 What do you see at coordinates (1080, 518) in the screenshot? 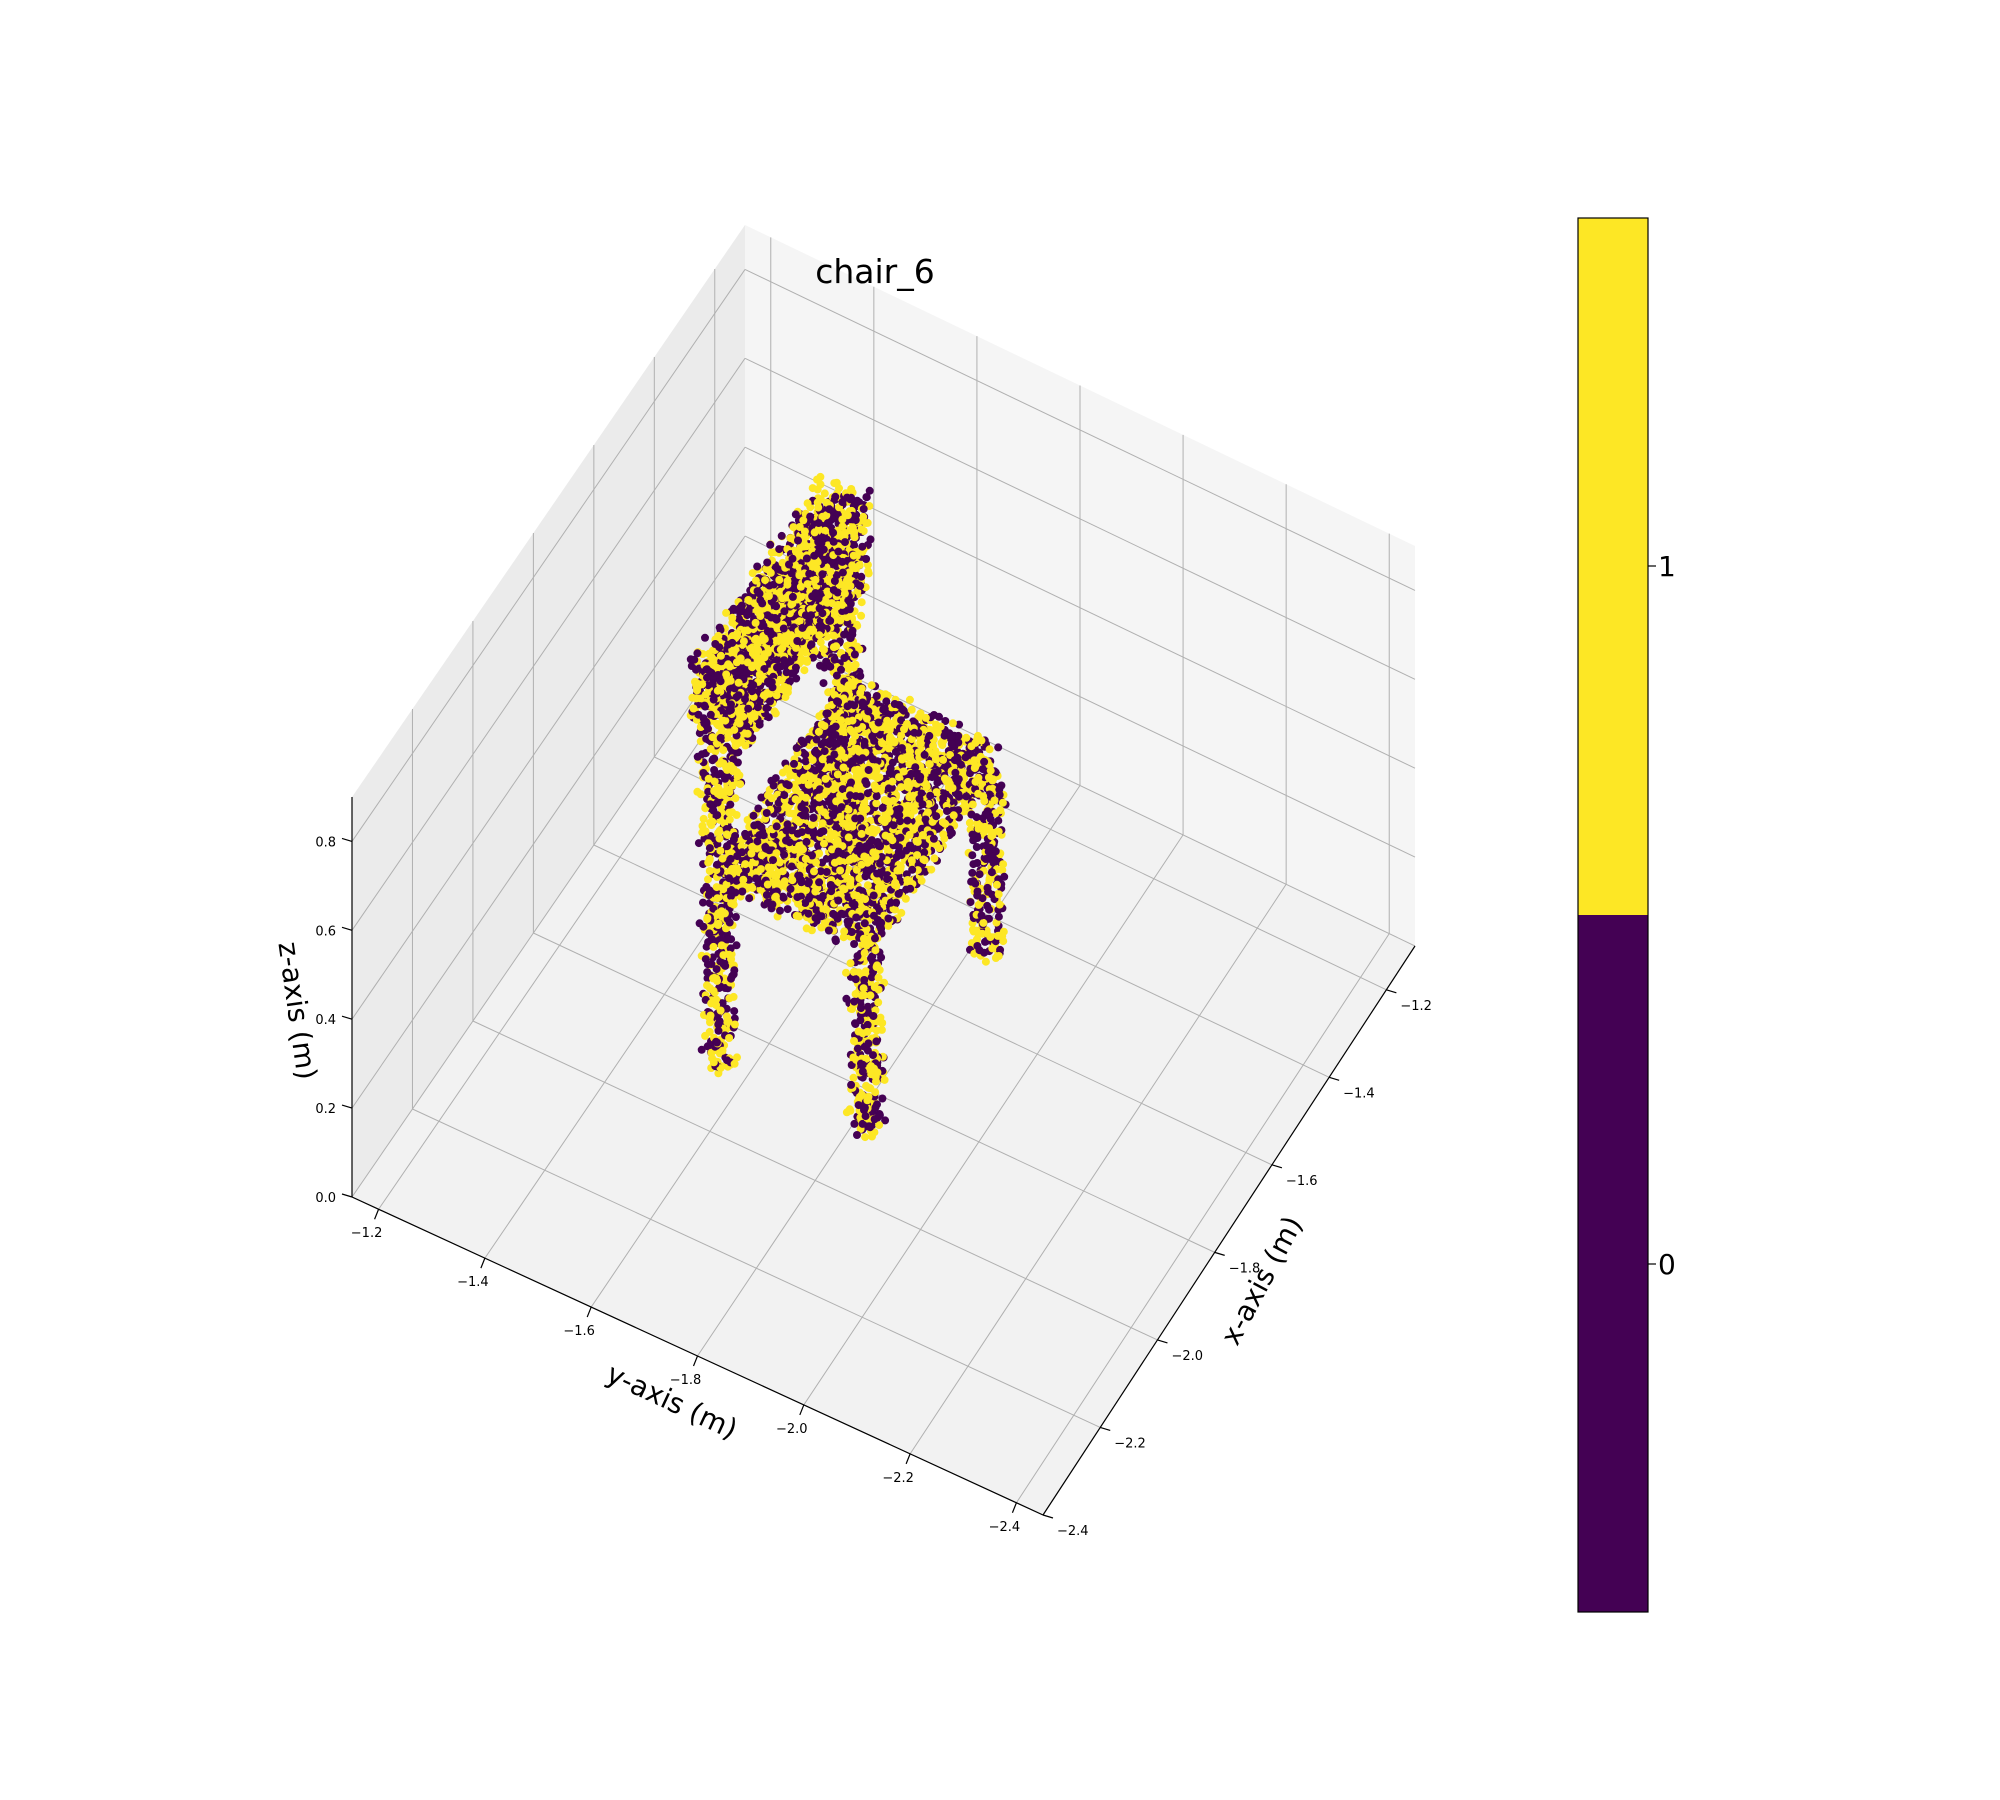
I see `grid-z-side` at bounding box center [1080, 518].